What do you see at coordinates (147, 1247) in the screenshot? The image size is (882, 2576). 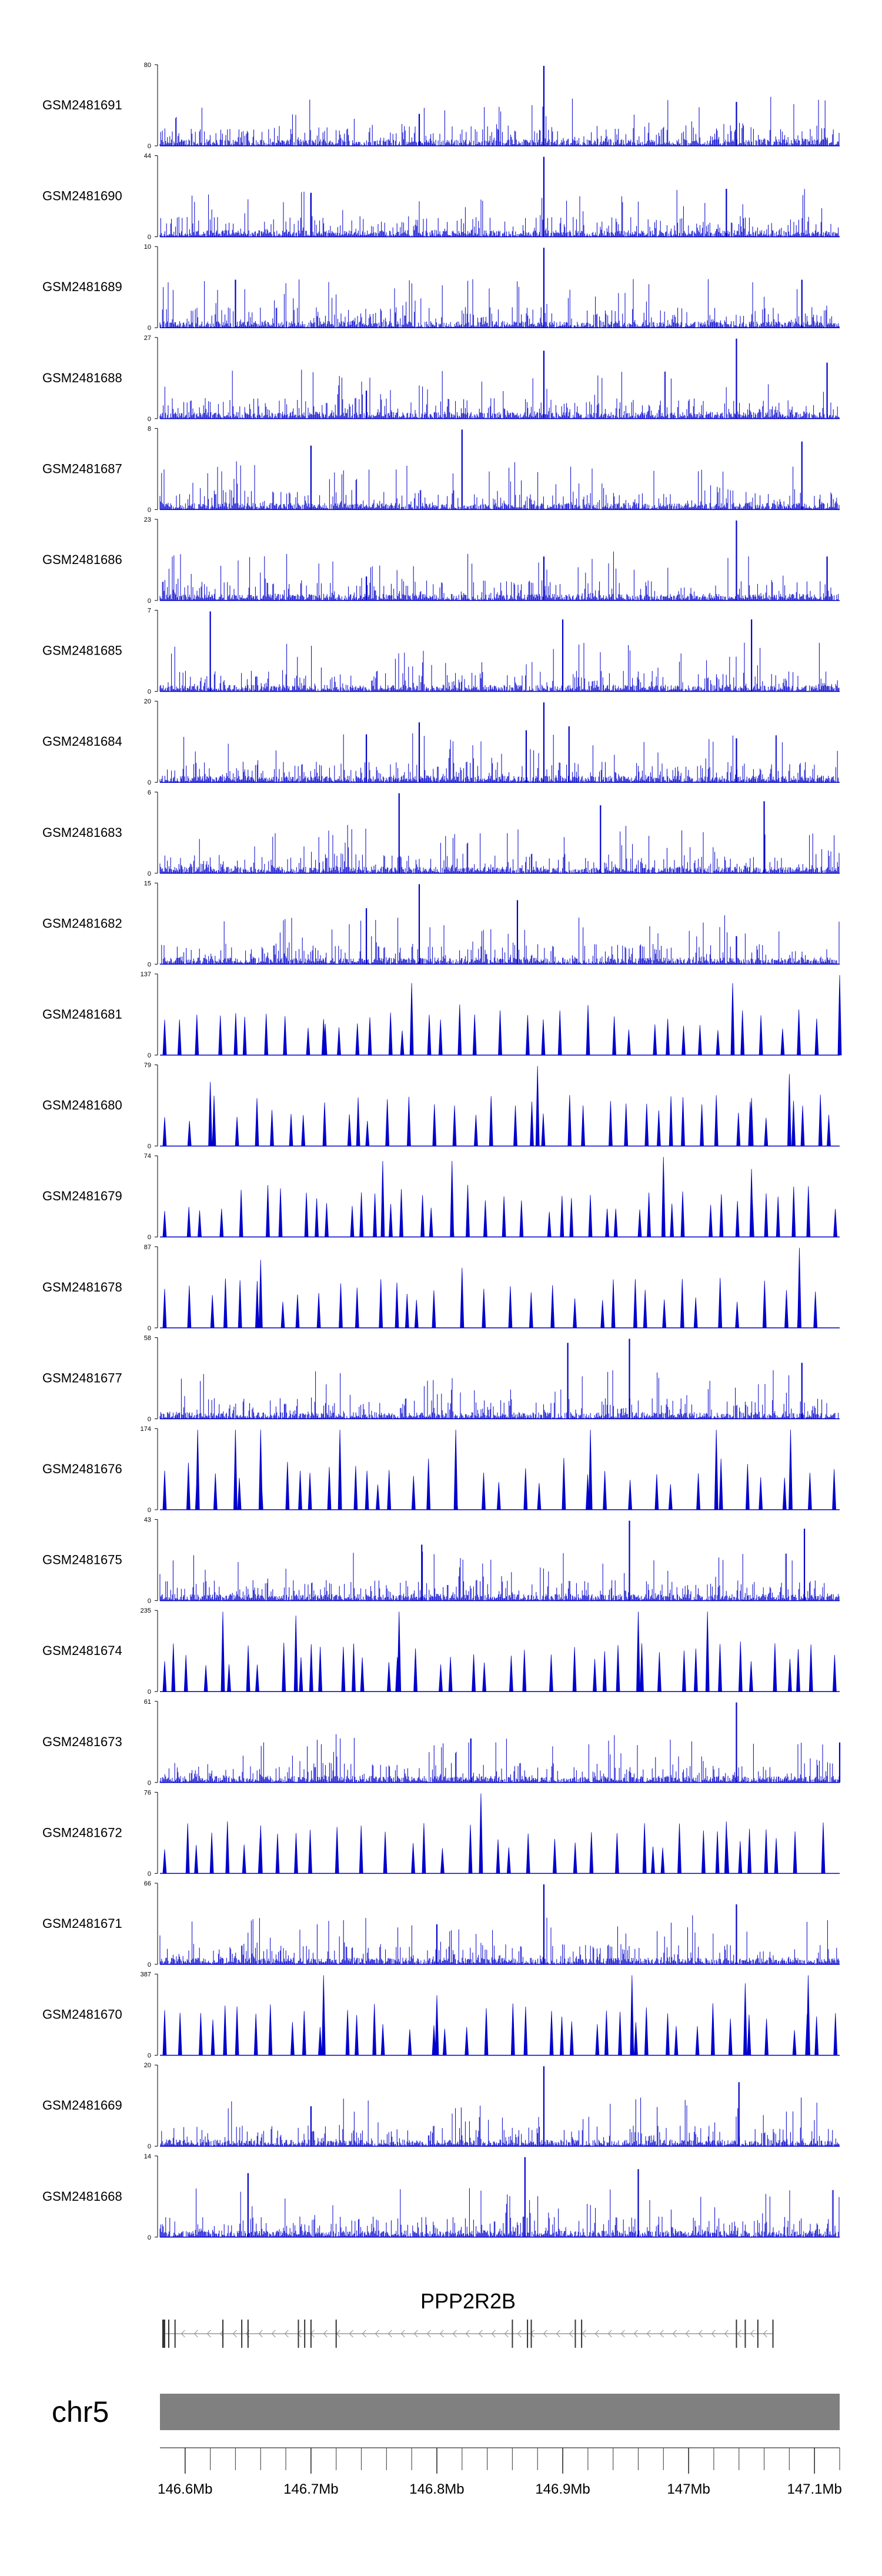 I see `track-ymax-label: 87` at bounding box center [147, 1247].